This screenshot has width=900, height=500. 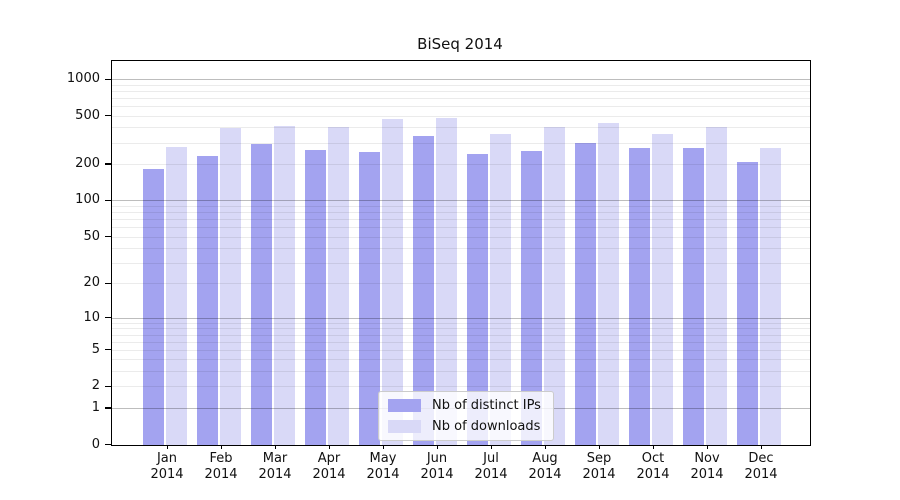 What do you see at coordinates (461, 80) in the screenshot?
I see `major-gridline` at bounding box center [461, 80].